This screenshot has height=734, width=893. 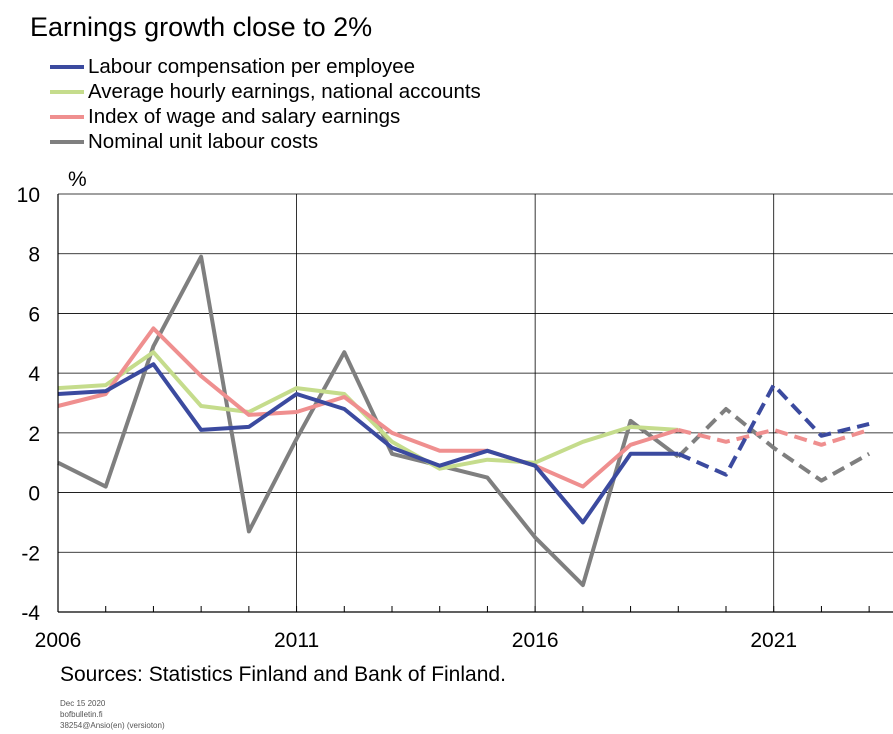 I want to click on legend-label: Index of wage and salary earnings, so click(x=244, y=116).